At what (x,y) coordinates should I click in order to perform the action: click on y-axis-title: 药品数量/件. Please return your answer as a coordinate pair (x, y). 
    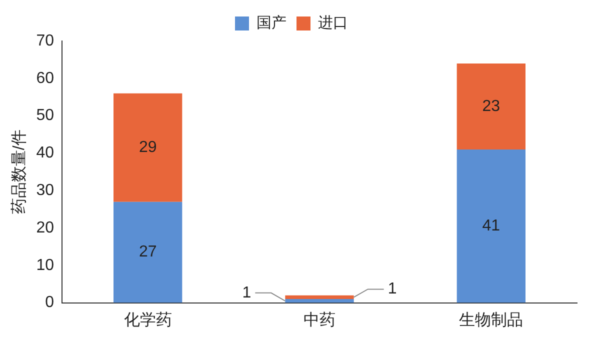
    Looking at the image, I should click on (19, 172).